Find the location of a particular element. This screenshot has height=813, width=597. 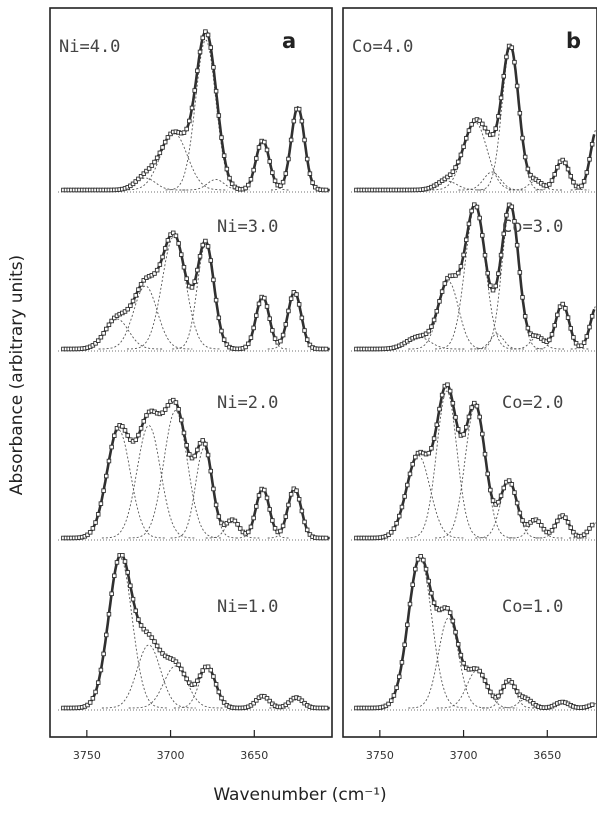

spectrum-label-a-3: Ni=1.0 is located at coordinates (247, 607).